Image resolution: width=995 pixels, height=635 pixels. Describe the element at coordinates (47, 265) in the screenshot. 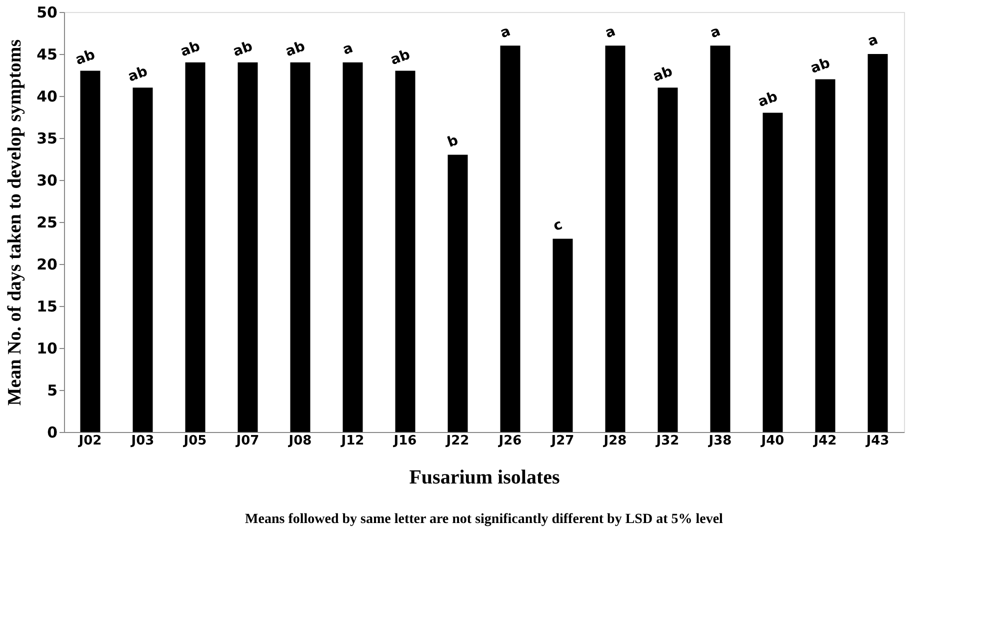

I see `y-tick-label: 20` at that location.